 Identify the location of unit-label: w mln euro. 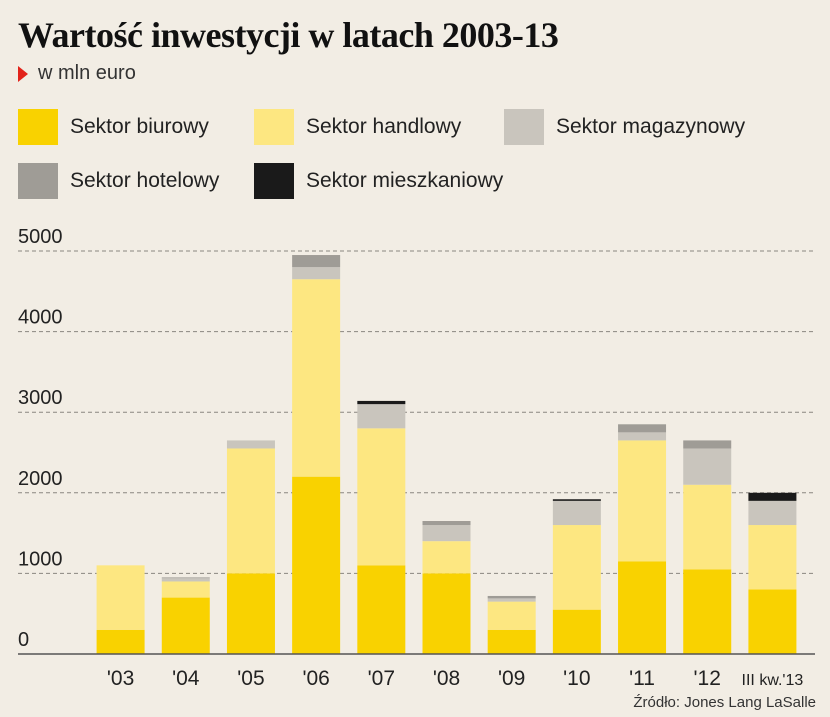
(87, 73).